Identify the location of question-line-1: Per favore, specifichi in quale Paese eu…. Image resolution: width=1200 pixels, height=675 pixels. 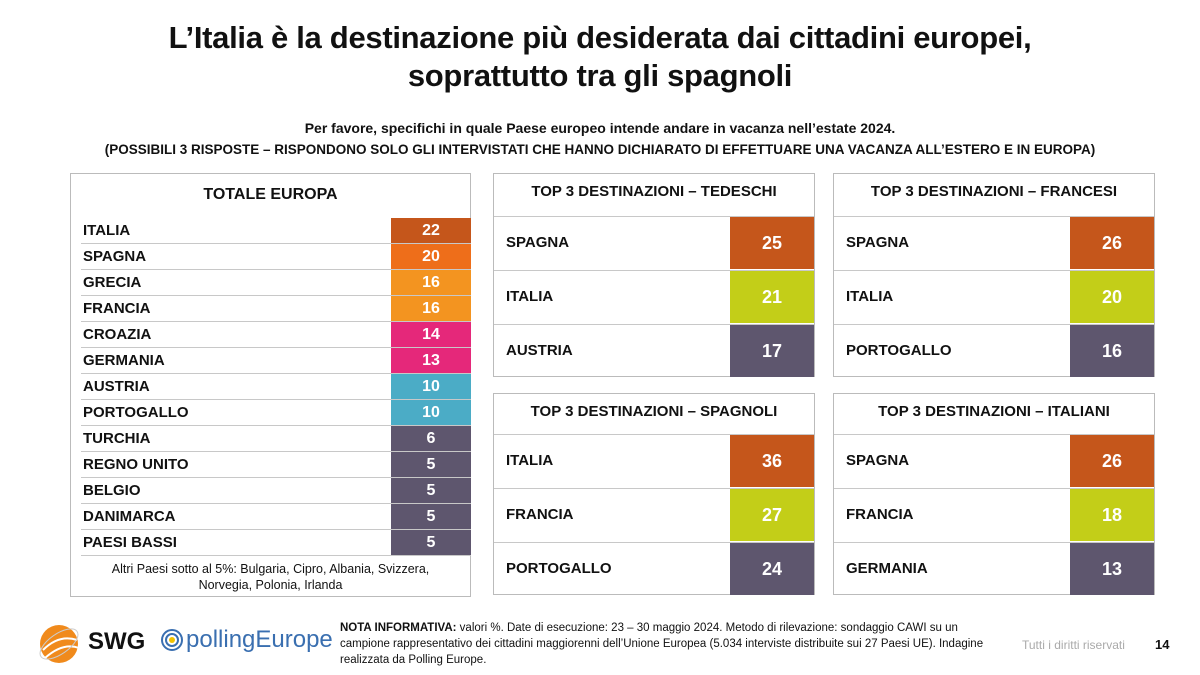
(600, 128).